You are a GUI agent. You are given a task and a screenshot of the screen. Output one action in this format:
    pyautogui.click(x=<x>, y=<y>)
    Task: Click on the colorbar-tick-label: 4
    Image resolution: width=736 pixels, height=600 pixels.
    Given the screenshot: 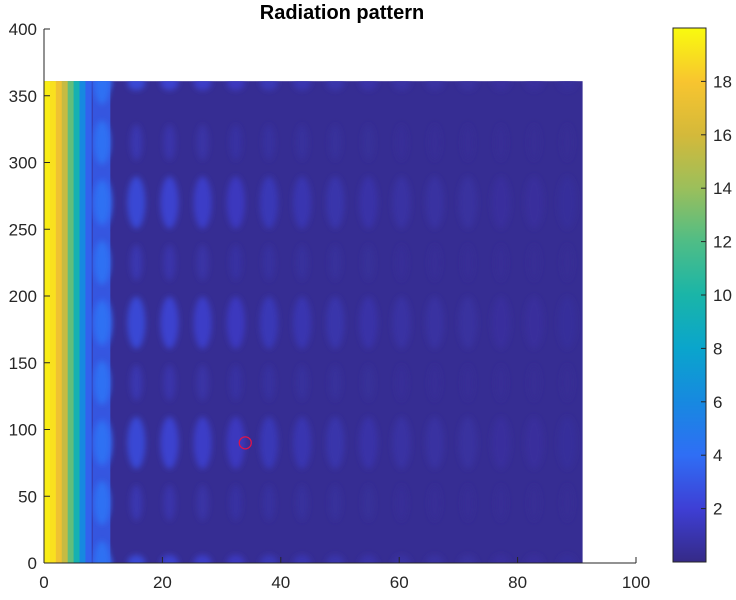 What is the action you would take?
    pyautogui.click(x=717, y=455)
    